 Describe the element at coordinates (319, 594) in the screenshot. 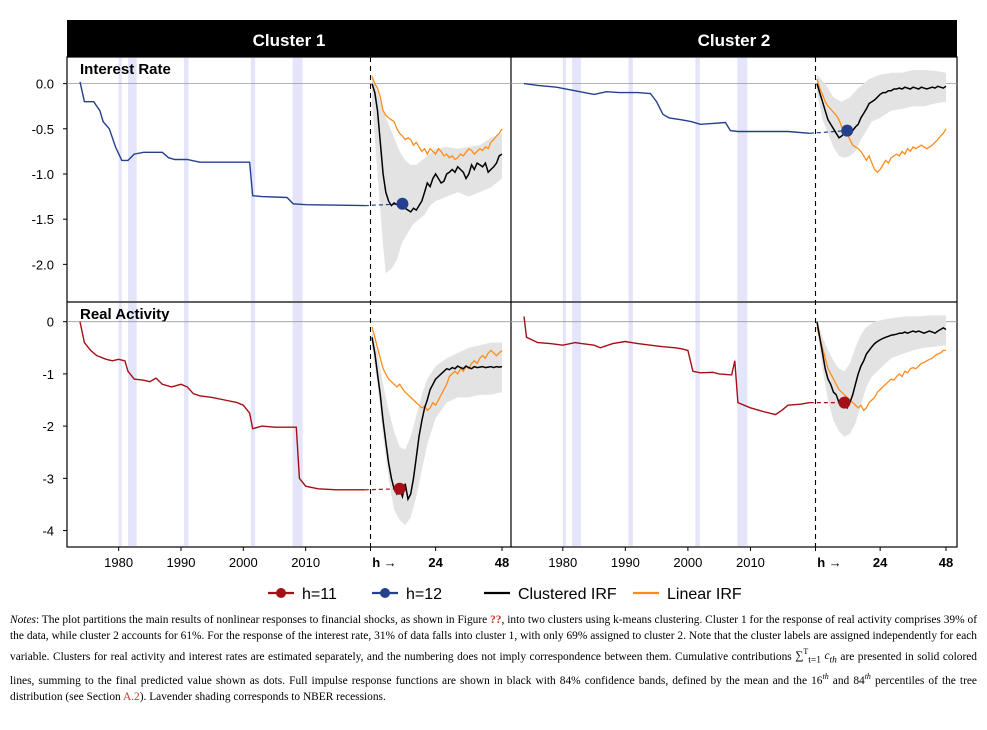

I see `legend-label: h=11` at that location.